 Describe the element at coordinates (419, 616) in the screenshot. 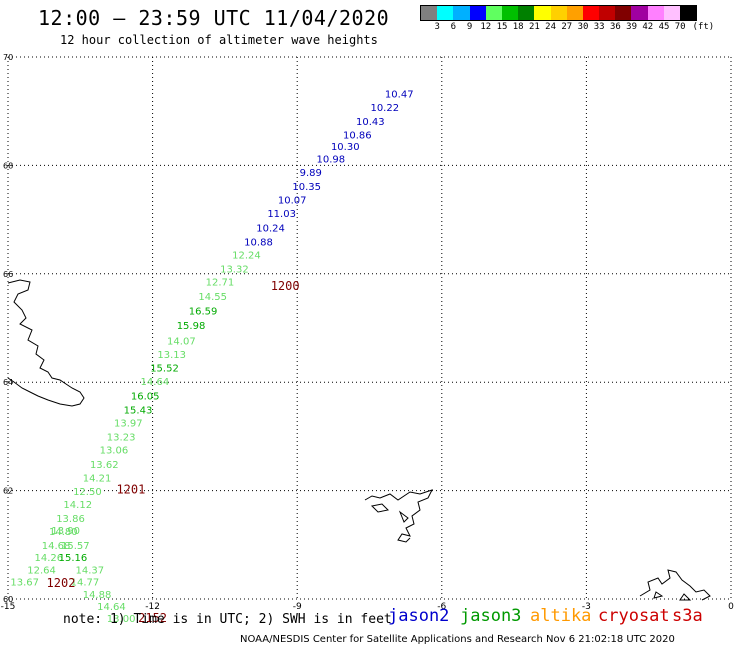

I see `satellite-legend-jason2: jason2` at that location.